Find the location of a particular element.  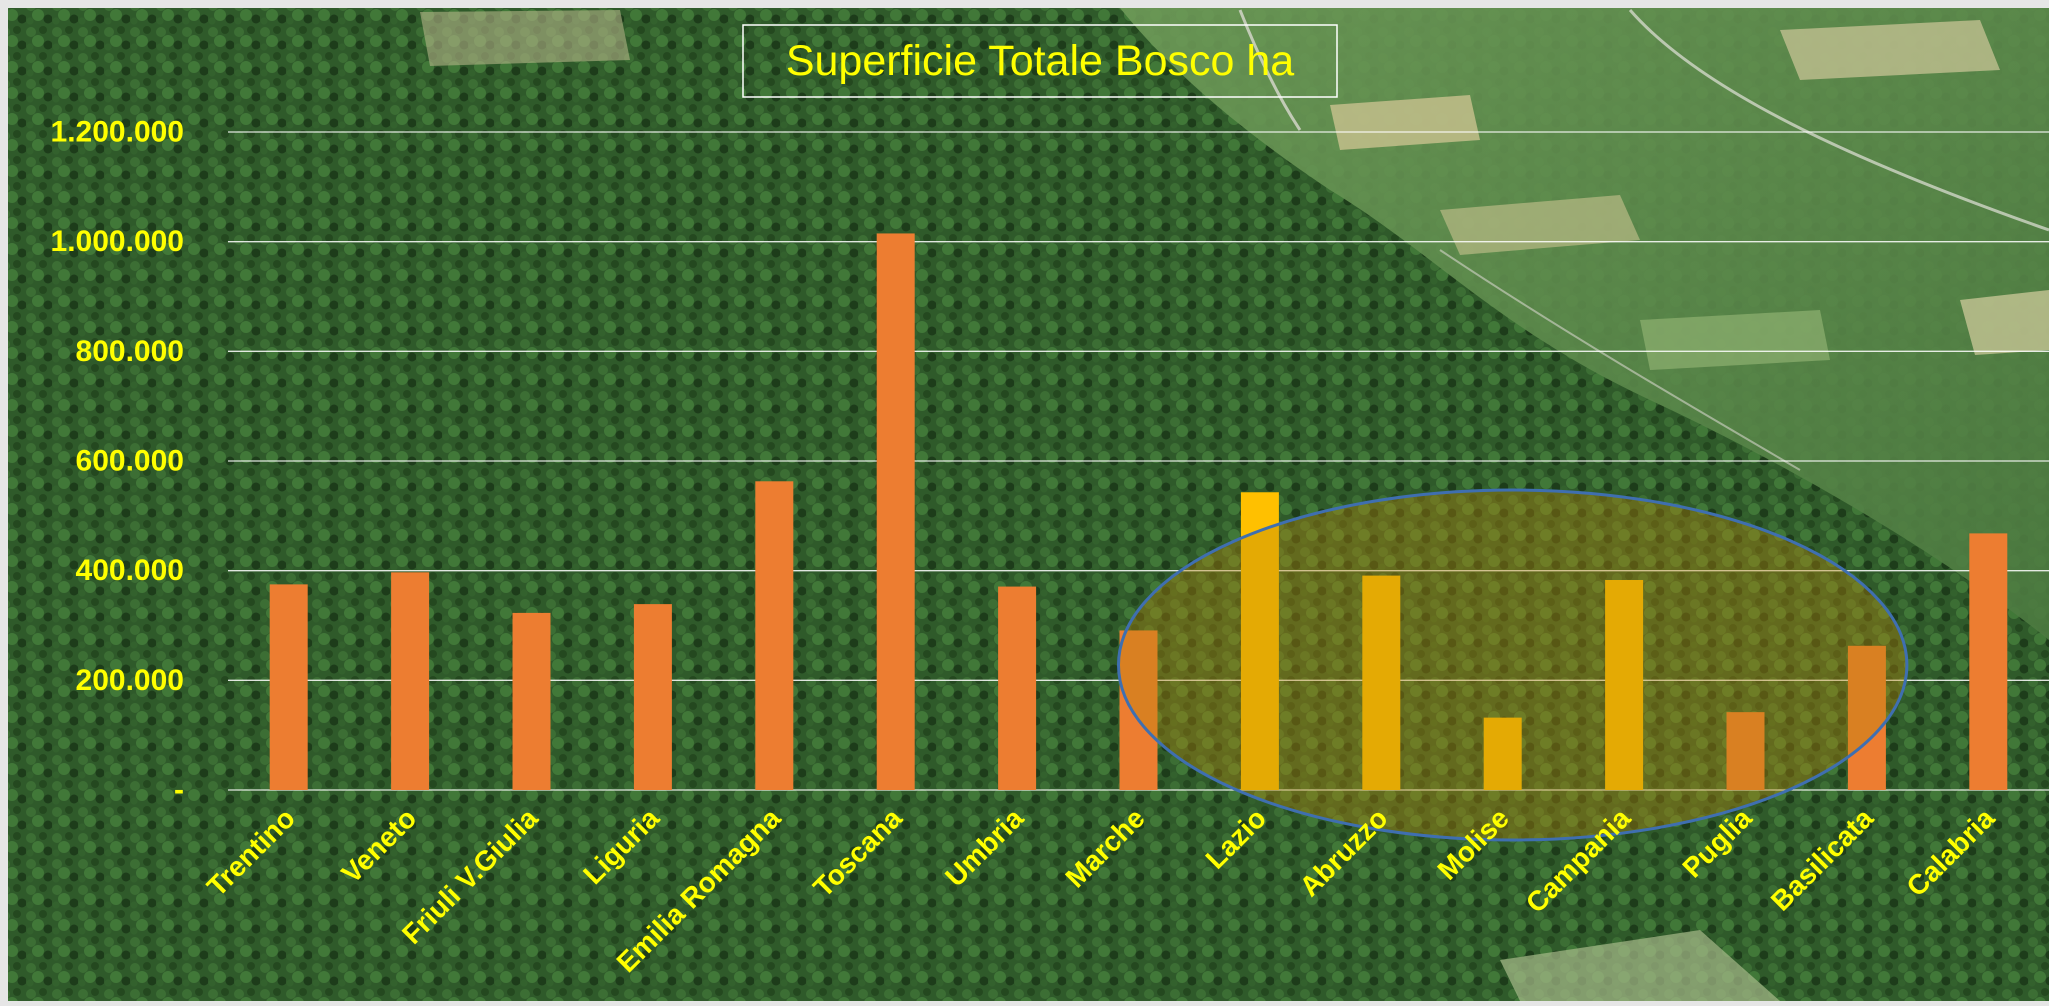

bar-calabria is located at coordinates (1988, 661).